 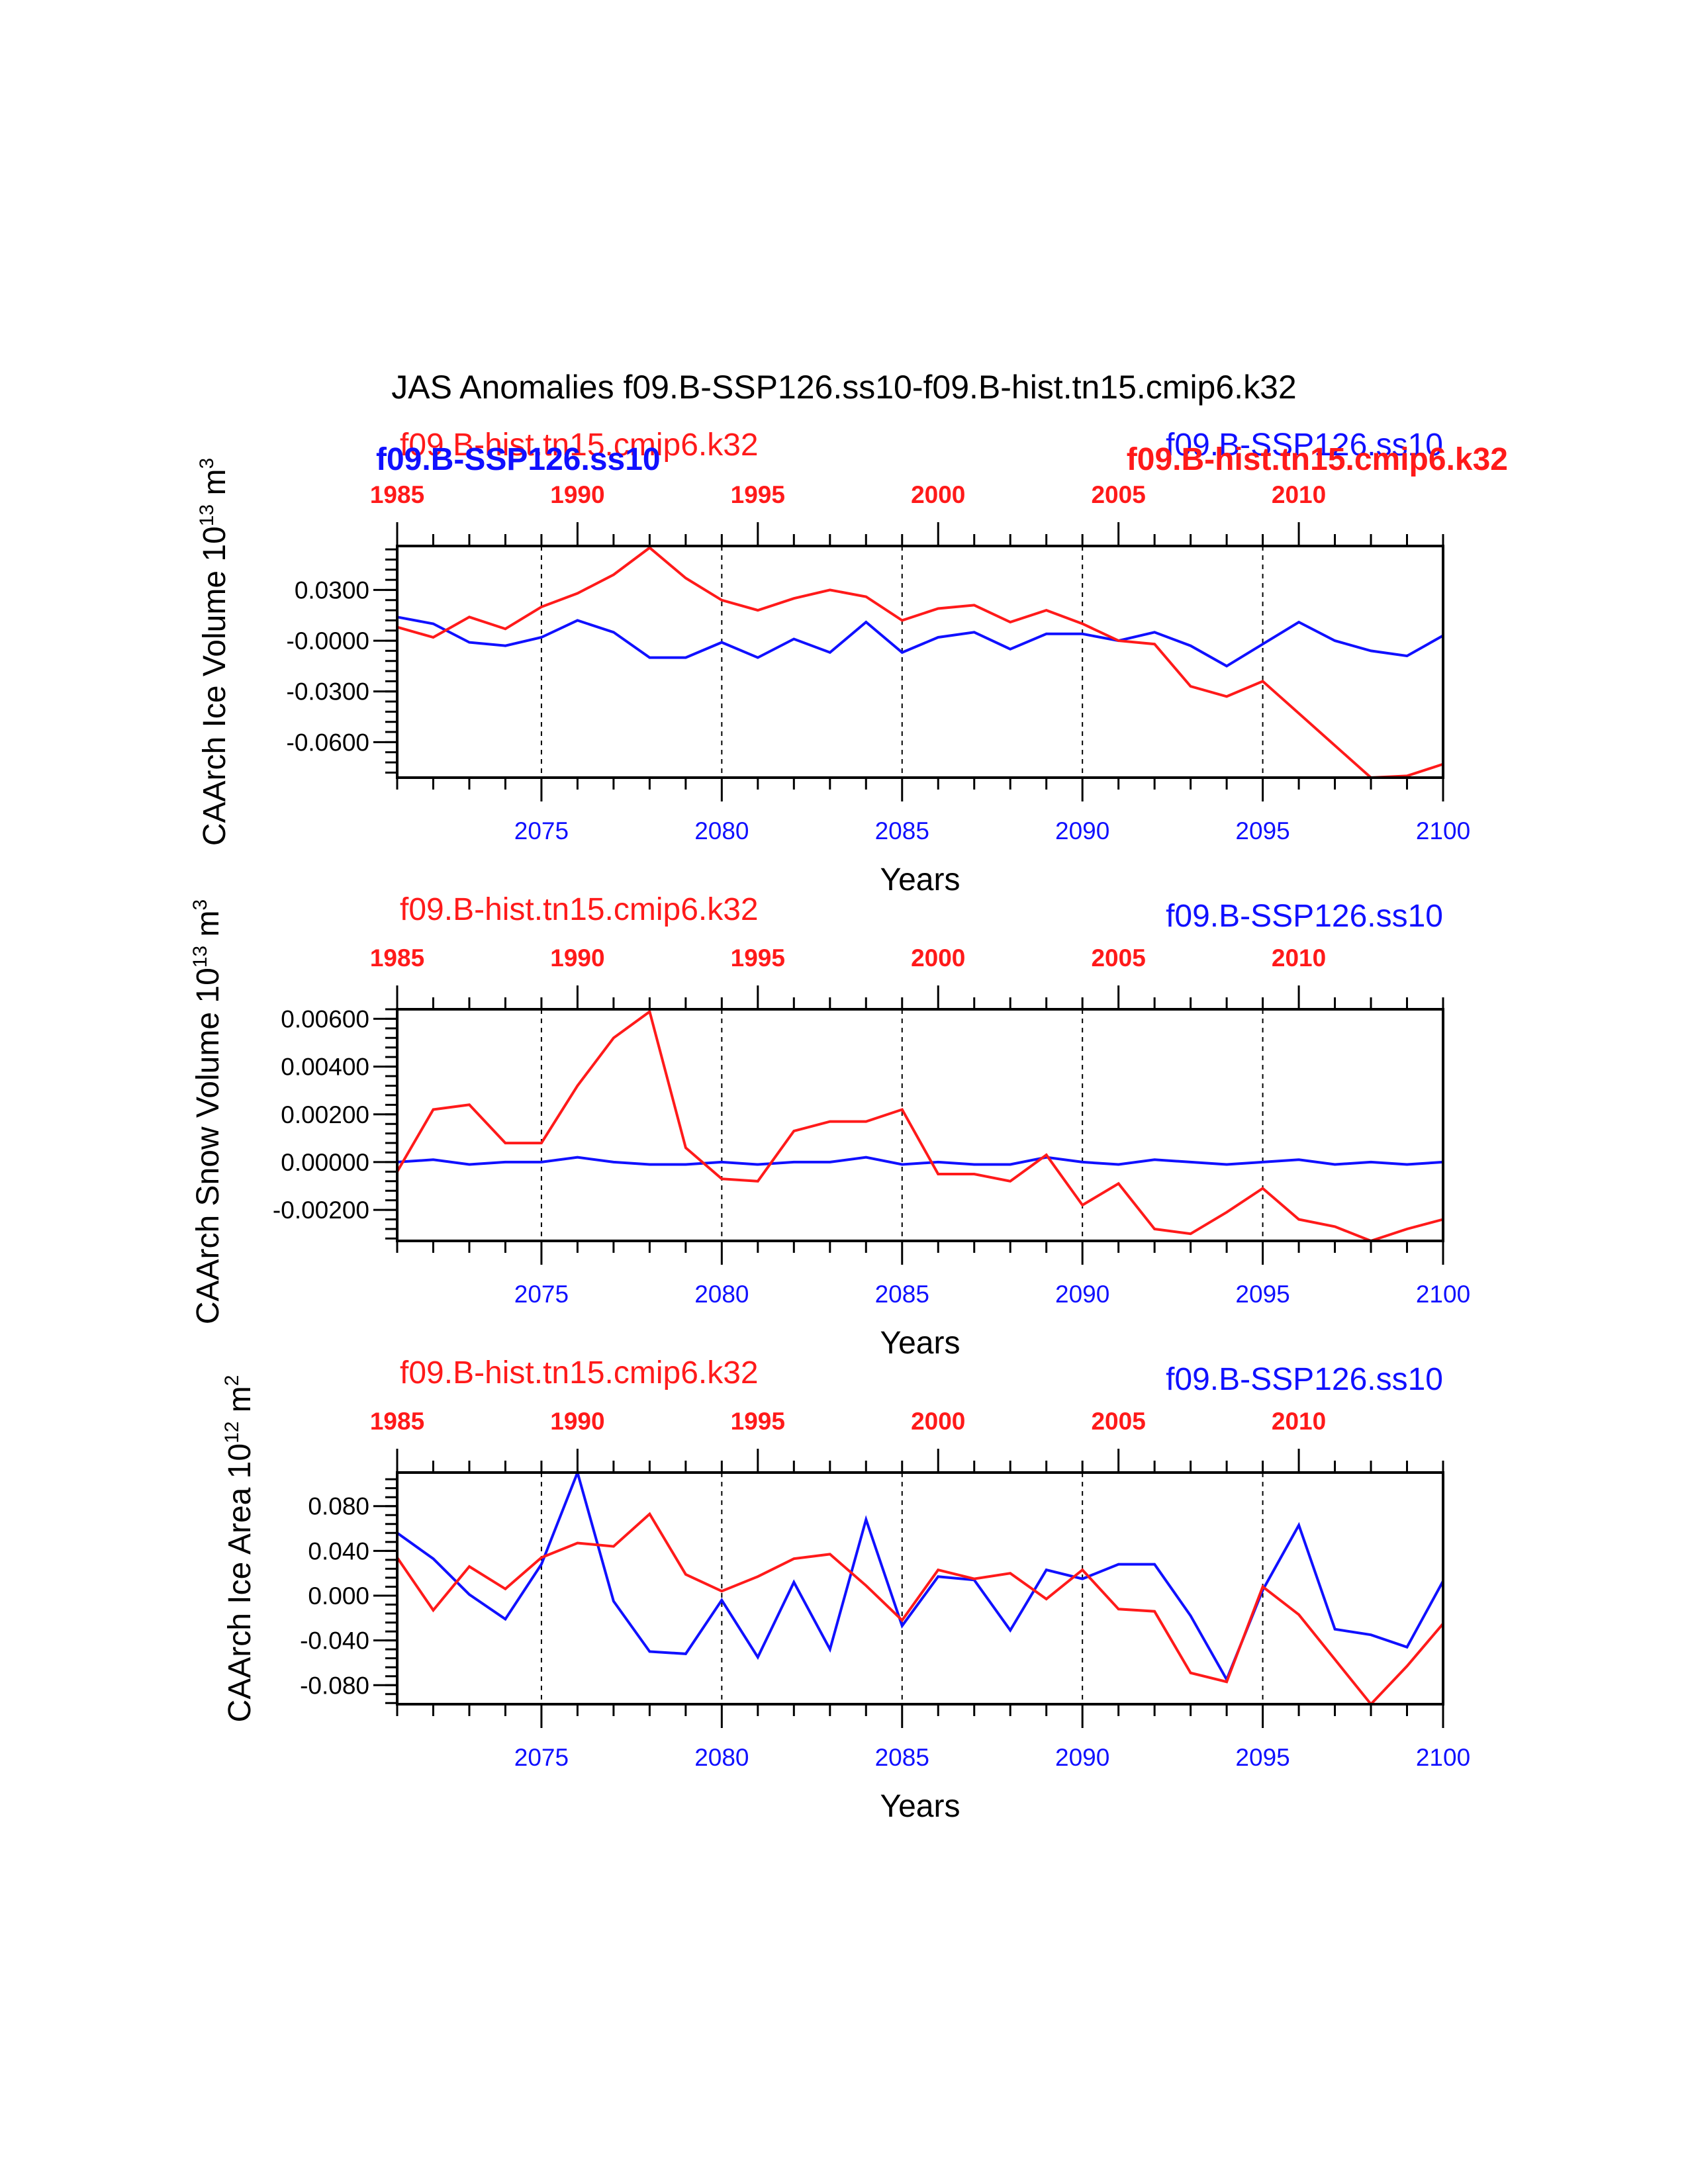 I want to click on y-tick-label: 0.00200, so click(x=325, y=1114).